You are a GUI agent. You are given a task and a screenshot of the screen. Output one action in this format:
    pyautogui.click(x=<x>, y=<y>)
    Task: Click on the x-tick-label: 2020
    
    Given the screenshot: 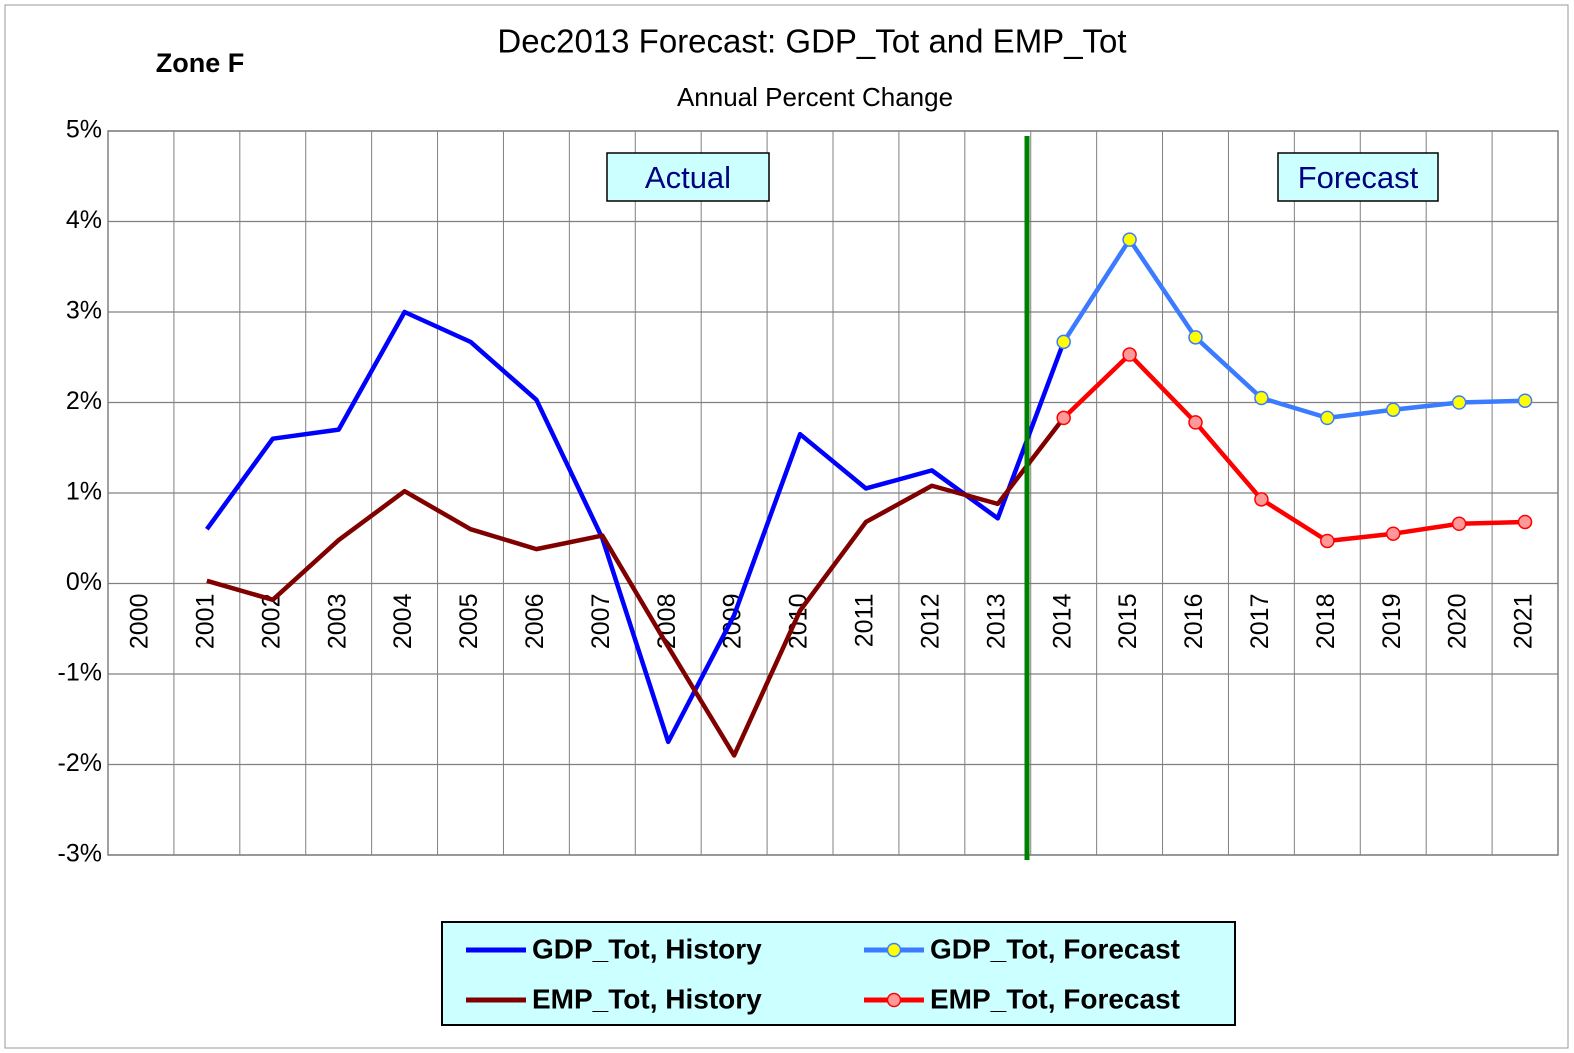 What is the action you would take?
    pyautogui.click(x=1458, y=622)
    